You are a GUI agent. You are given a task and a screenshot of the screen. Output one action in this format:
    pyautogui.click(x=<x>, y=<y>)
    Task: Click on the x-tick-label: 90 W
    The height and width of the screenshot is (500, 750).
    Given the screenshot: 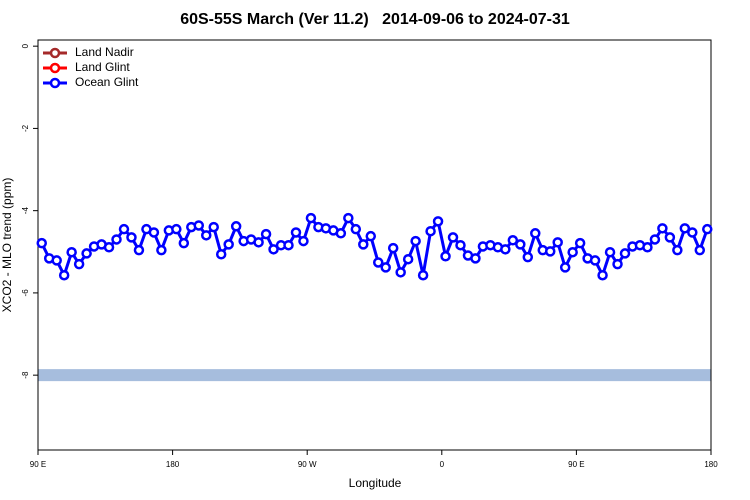 What is the action you would take?
    pyautogui.click(x=307, y=464)
    